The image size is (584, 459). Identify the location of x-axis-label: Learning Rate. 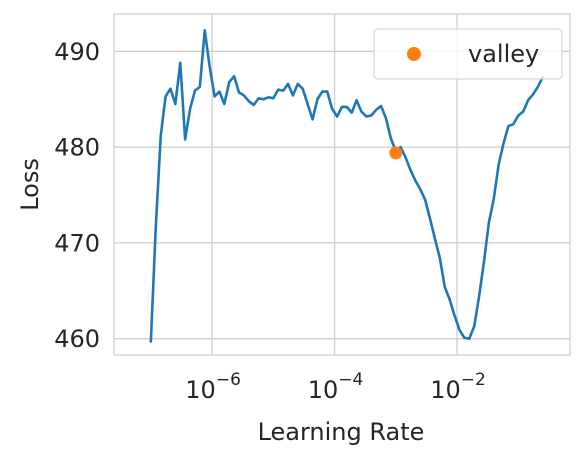
(341, 432).